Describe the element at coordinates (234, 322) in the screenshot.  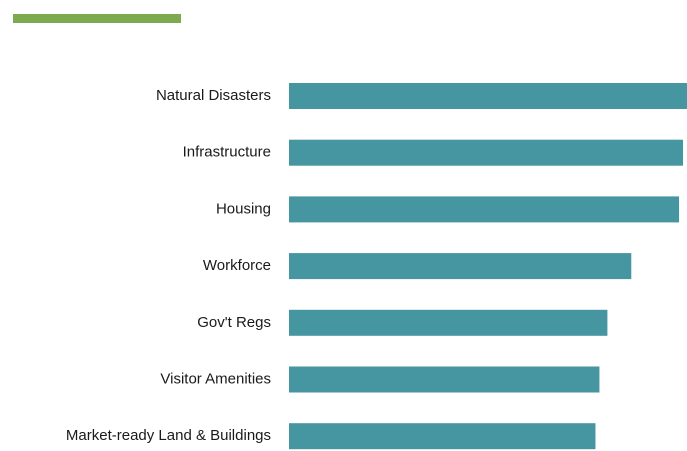
I see `category-label: Gov't Regs` at that location.